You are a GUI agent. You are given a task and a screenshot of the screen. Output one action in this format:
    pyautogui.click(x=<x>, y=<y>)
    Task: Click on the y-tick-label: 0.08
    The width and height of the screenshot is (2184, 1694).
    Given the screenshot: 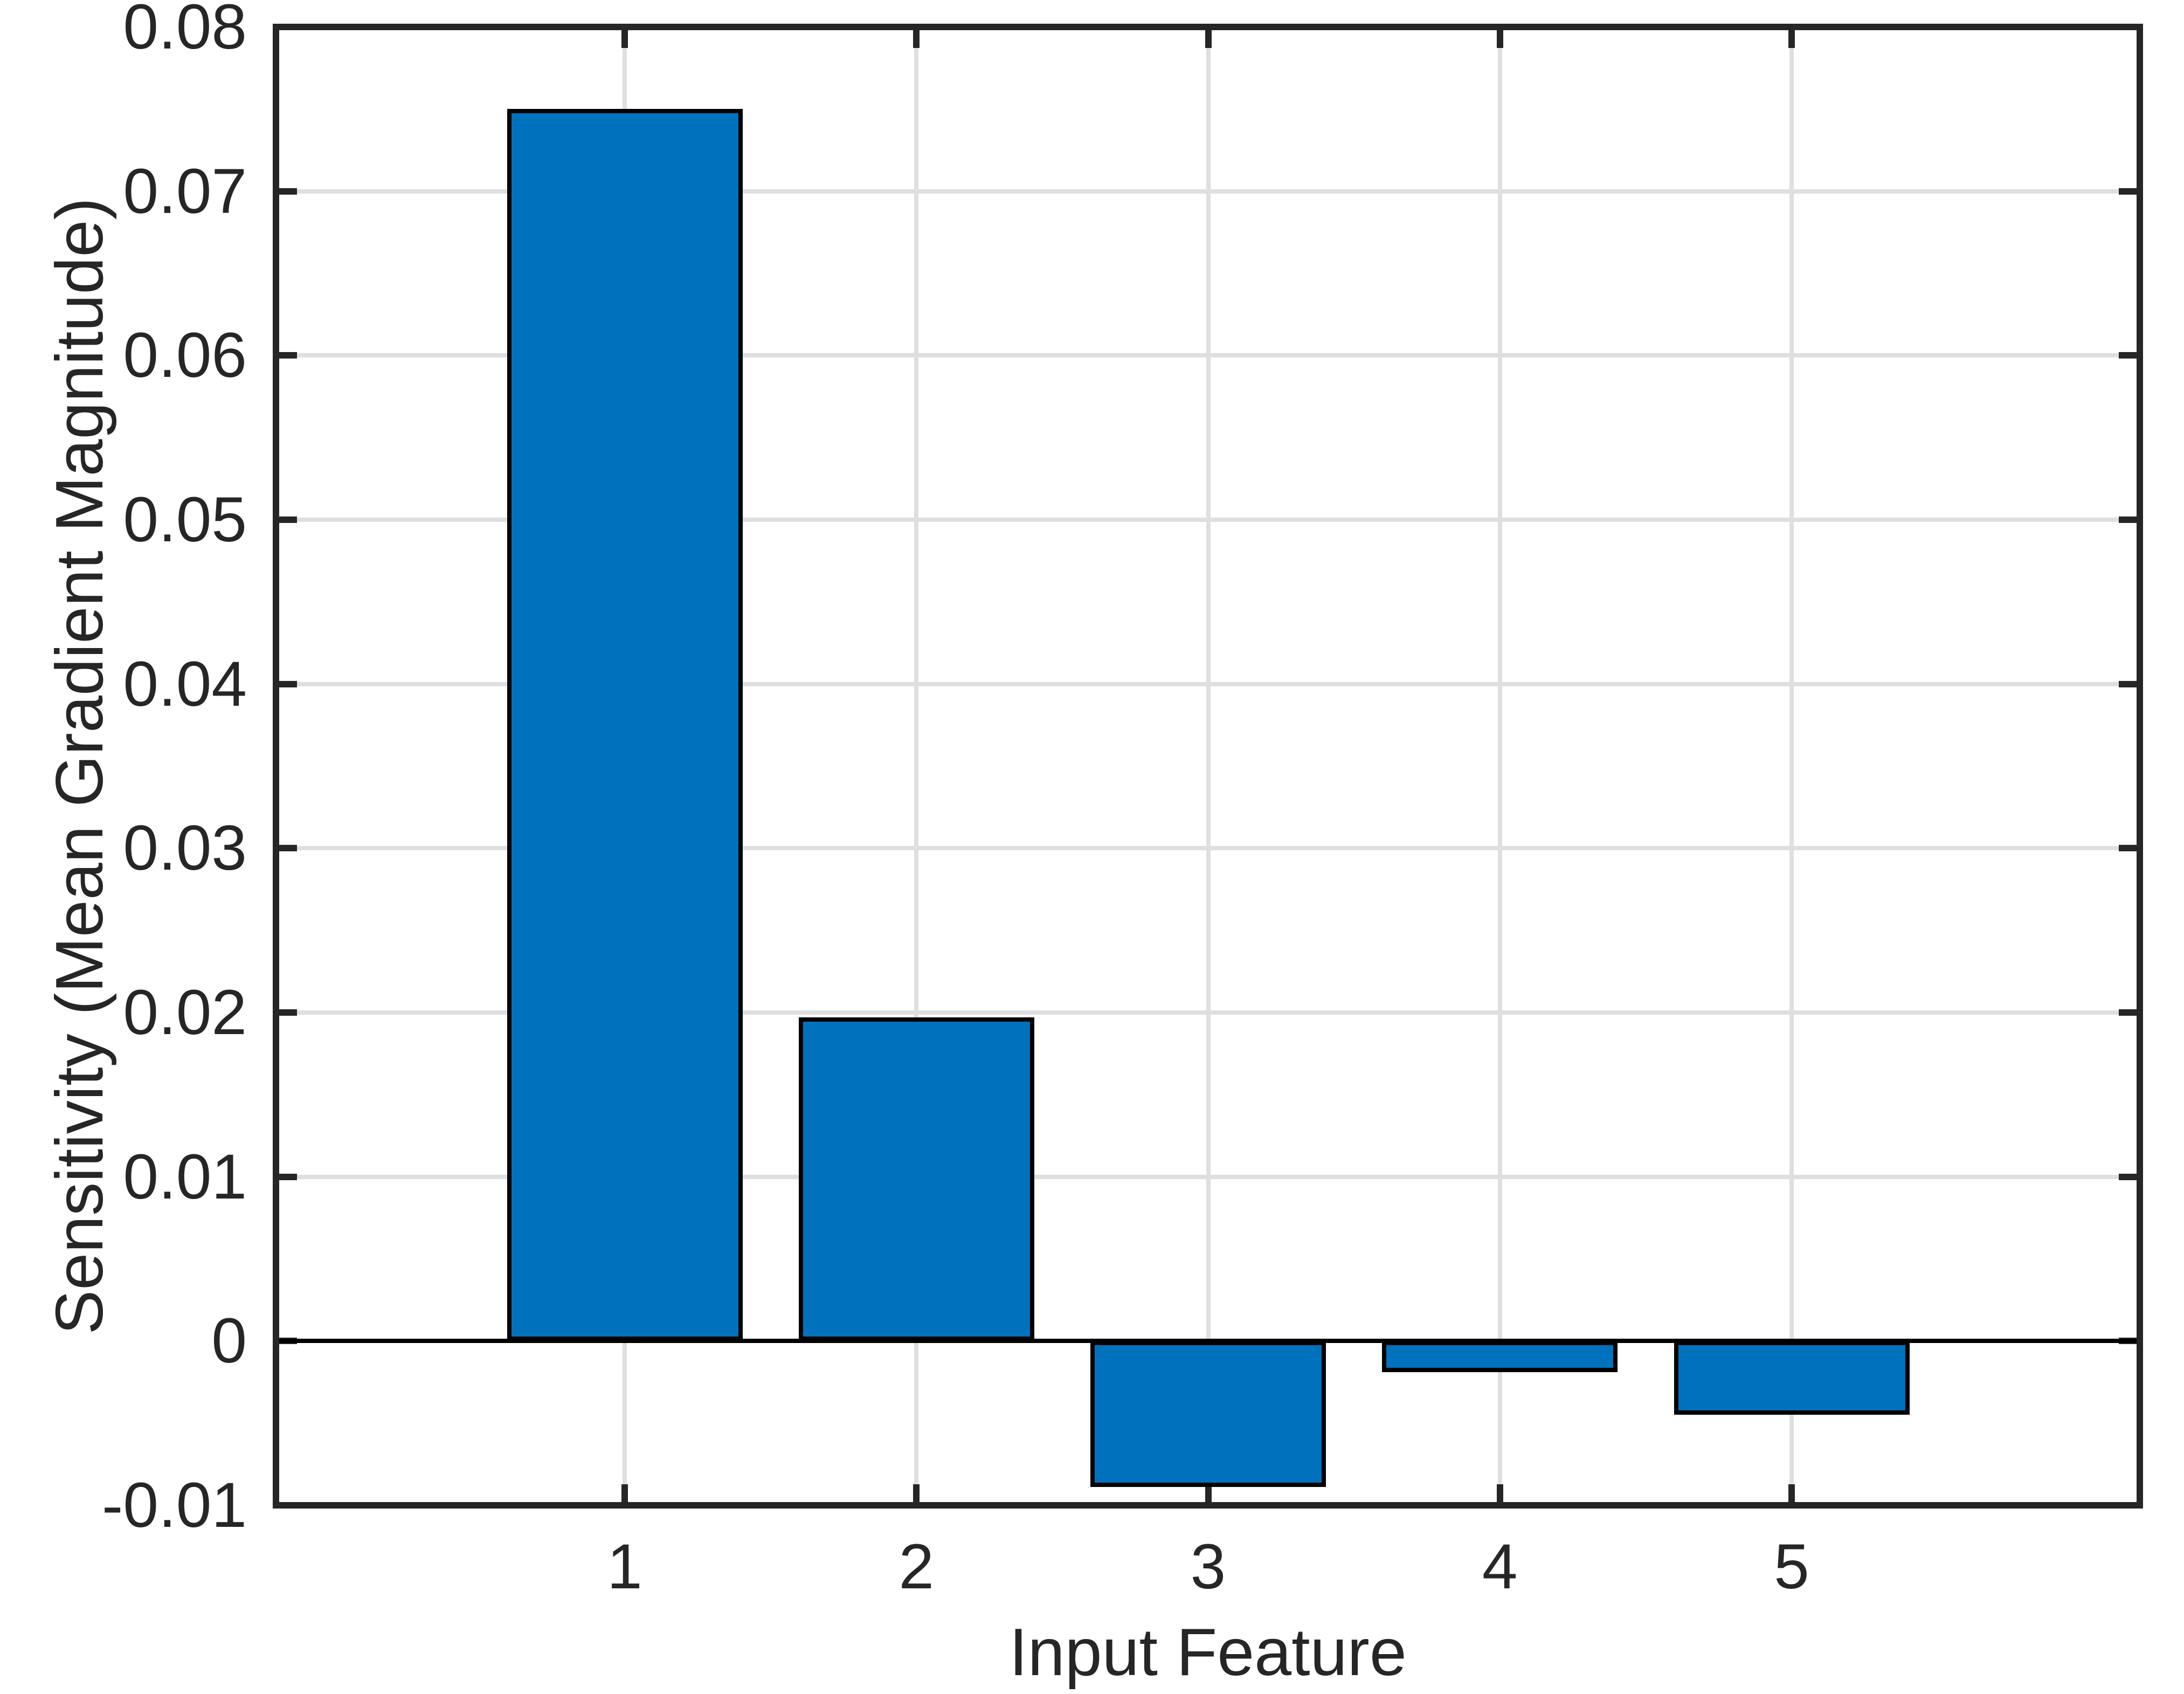 What is the action you would take?
    pyautogui.click(x=185, y=32)
    